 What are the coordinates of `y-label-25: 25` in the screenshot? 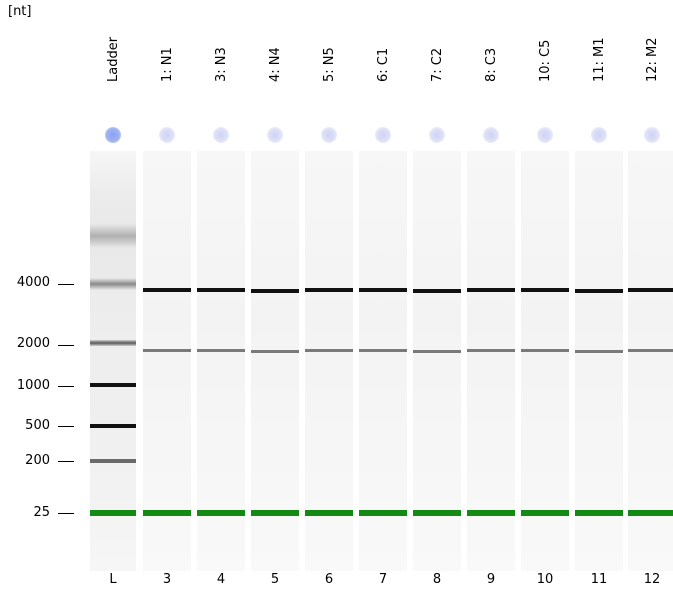 It's located at (41, 512).